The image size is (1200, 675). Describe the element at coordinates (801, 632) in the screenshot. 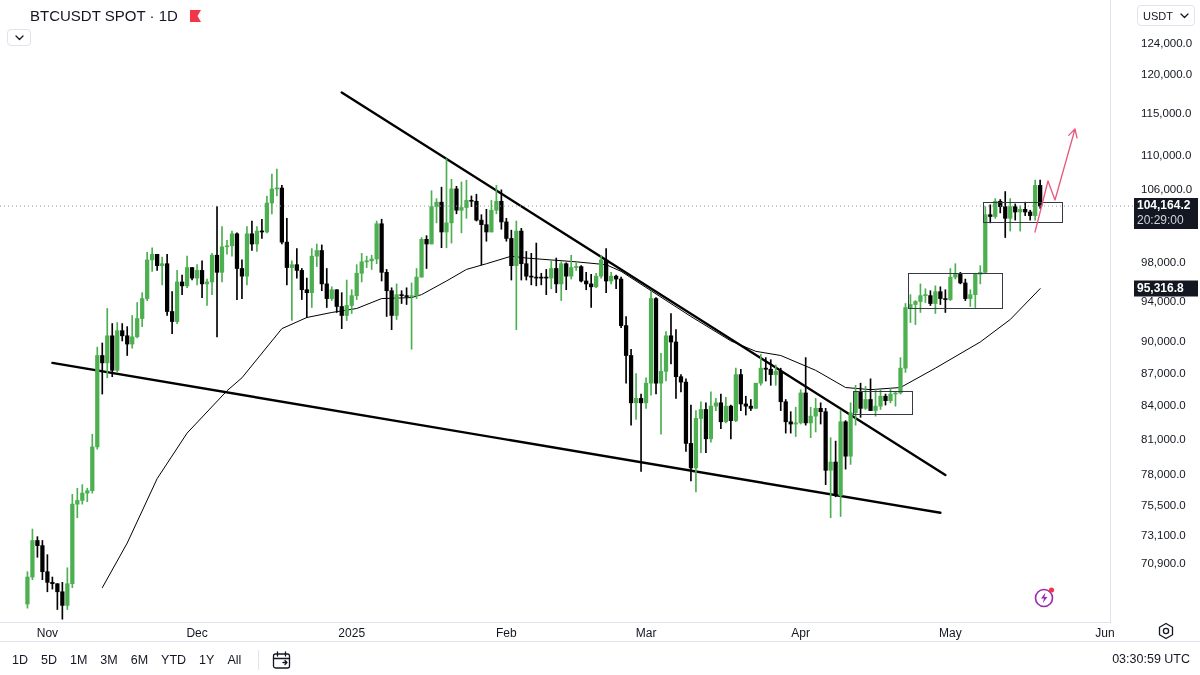

I see `x-tick-label: Apr` at that location.